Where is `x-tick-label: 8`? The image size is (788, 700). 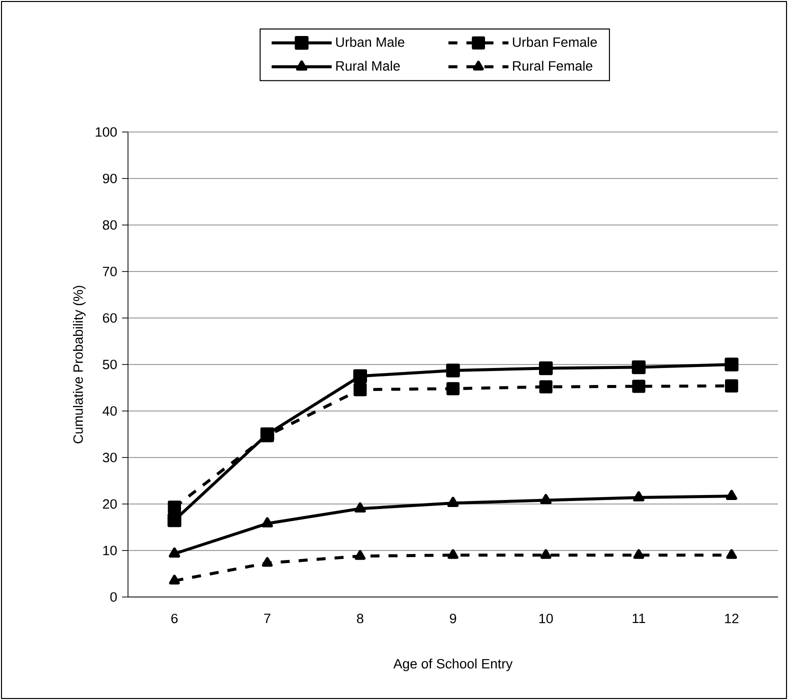 x-tick-label: 8 is located at coordinates (360, 619).